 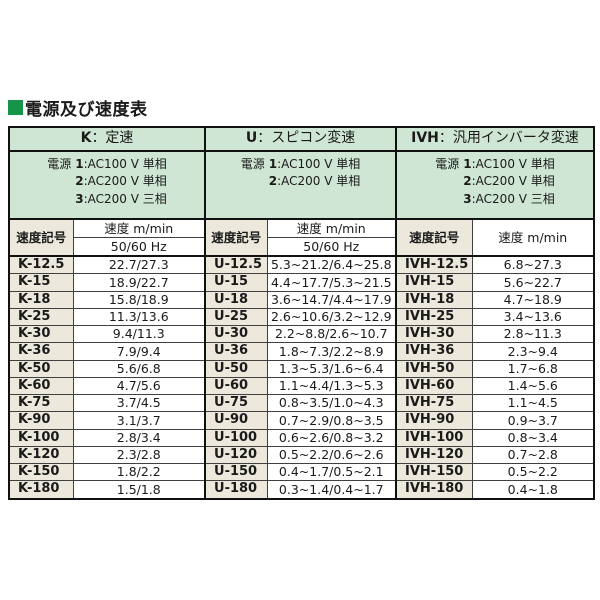 What do you see at coordinates (331, 420) in the screenshot?
I see `speed-value-u: 0.7~2.9/0.8~3.5` at bounding box center [331, 420].